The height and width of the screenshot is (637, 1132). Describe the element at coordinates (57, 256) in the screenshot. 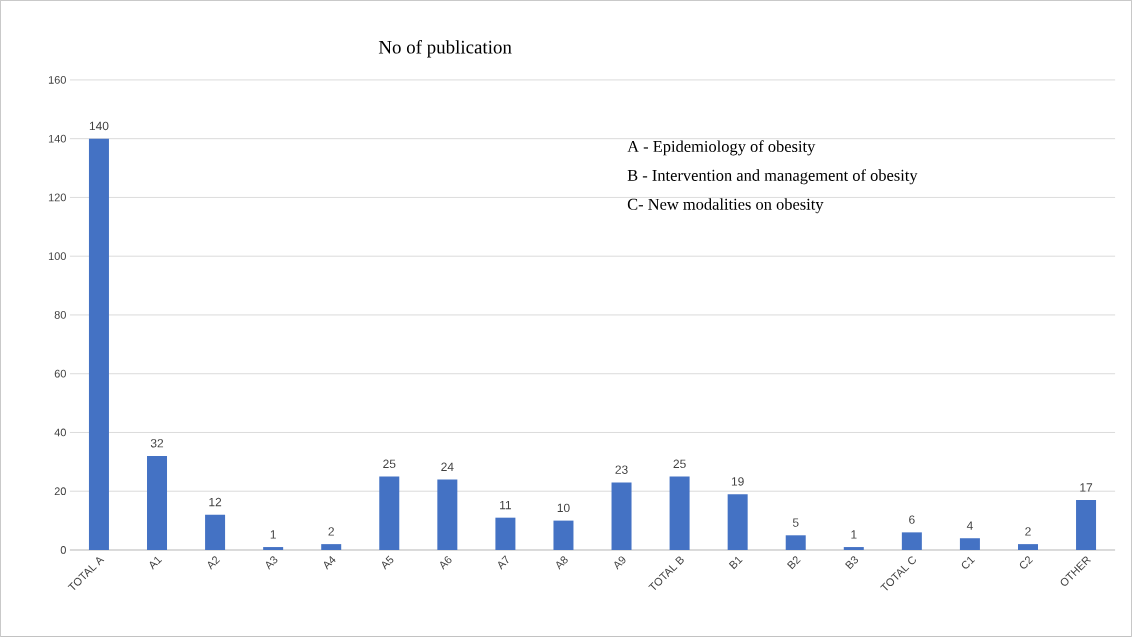

I see `y-tick-label: 100` at that location.